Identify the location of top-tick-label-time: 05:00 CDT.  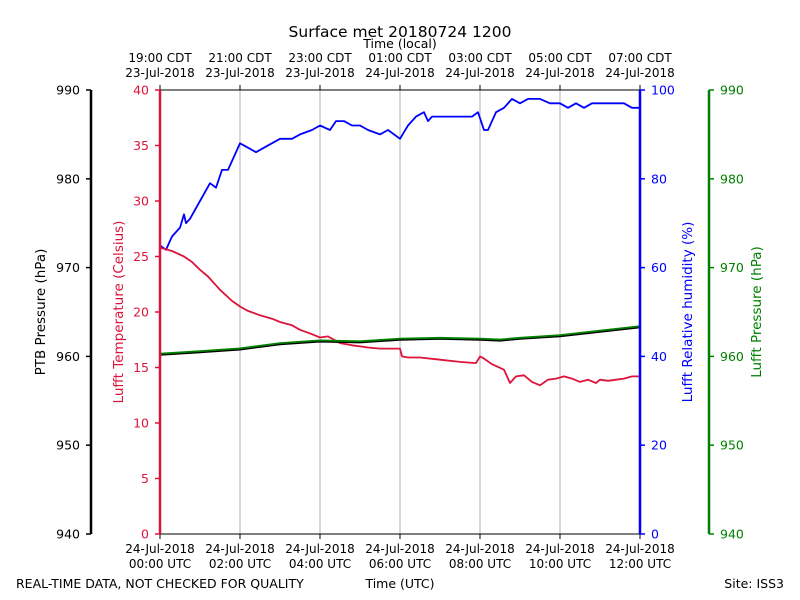
(560, 58).